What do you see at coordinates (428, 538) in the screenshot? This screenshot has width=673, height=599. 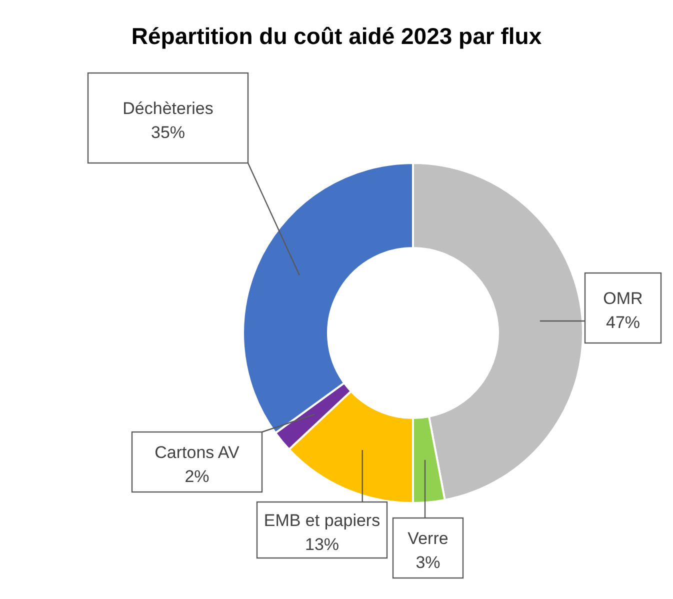 I see `slice-label: Verre` at bounding box center [428, 538].